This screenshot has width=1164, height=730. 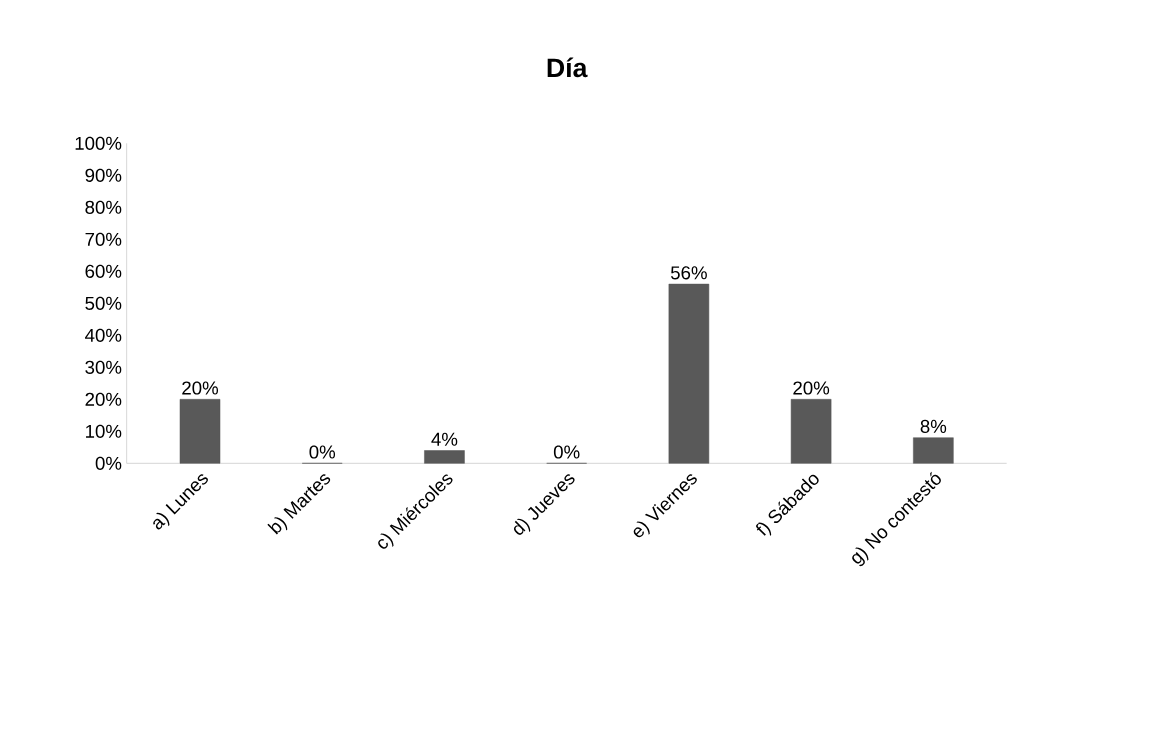 I want to click on y-tick-label: 90%, so click(x=103, y=175).